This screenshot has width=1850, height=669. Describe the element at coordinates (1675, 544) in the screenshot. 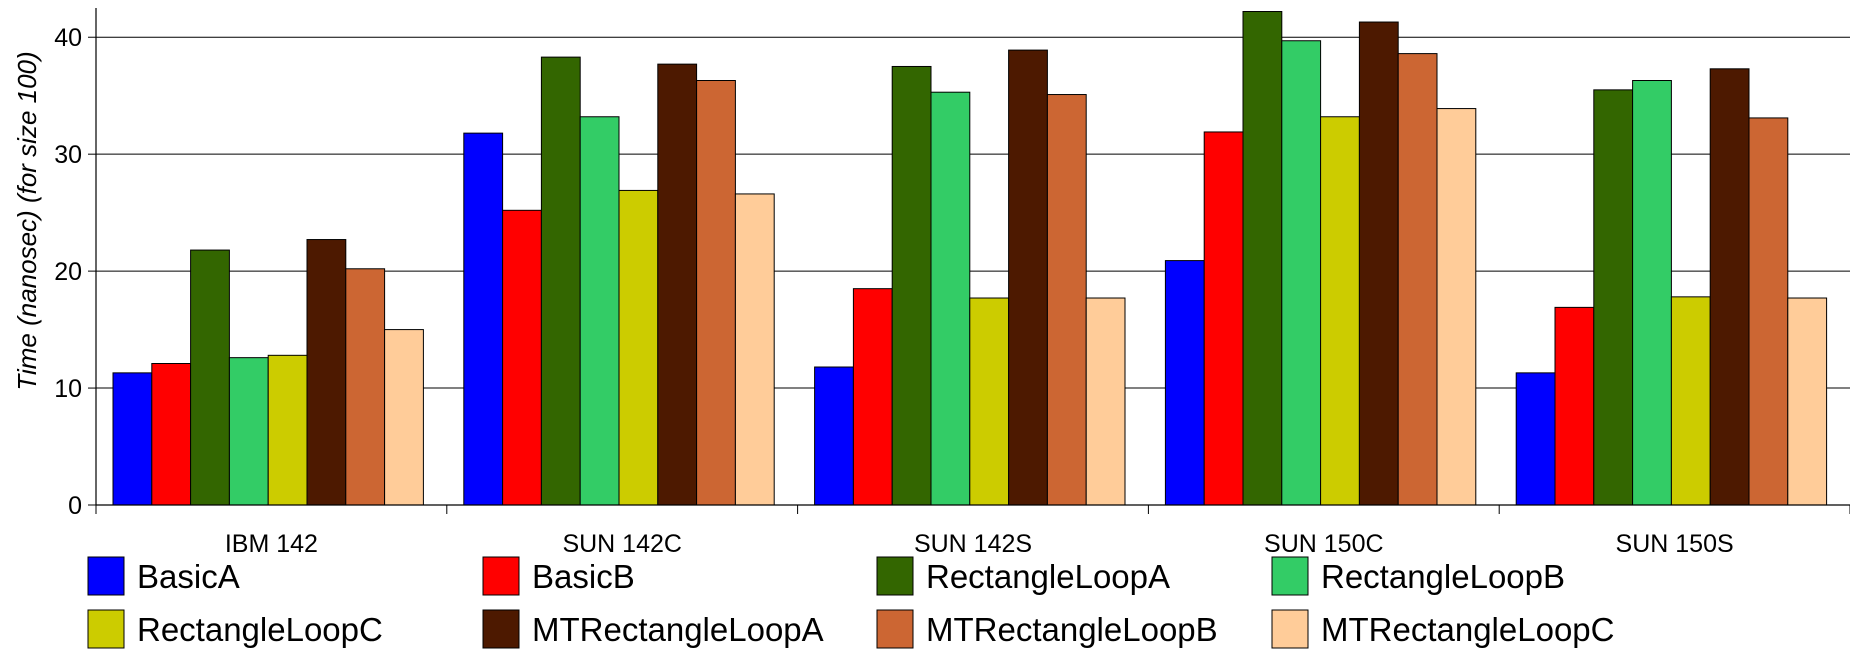

I see `x-tick-label: SUN 150S` at that location.